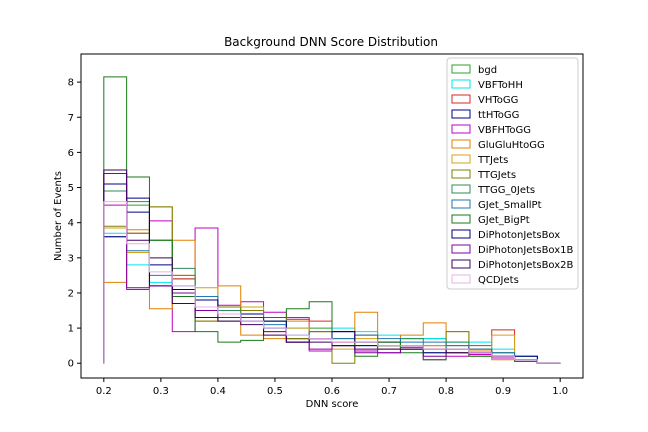 This screenshot has height=432, width=648. Describe the element at coordinates (560, 391) in the screenshot. I see `x-tick-label: 1.0` at that location.